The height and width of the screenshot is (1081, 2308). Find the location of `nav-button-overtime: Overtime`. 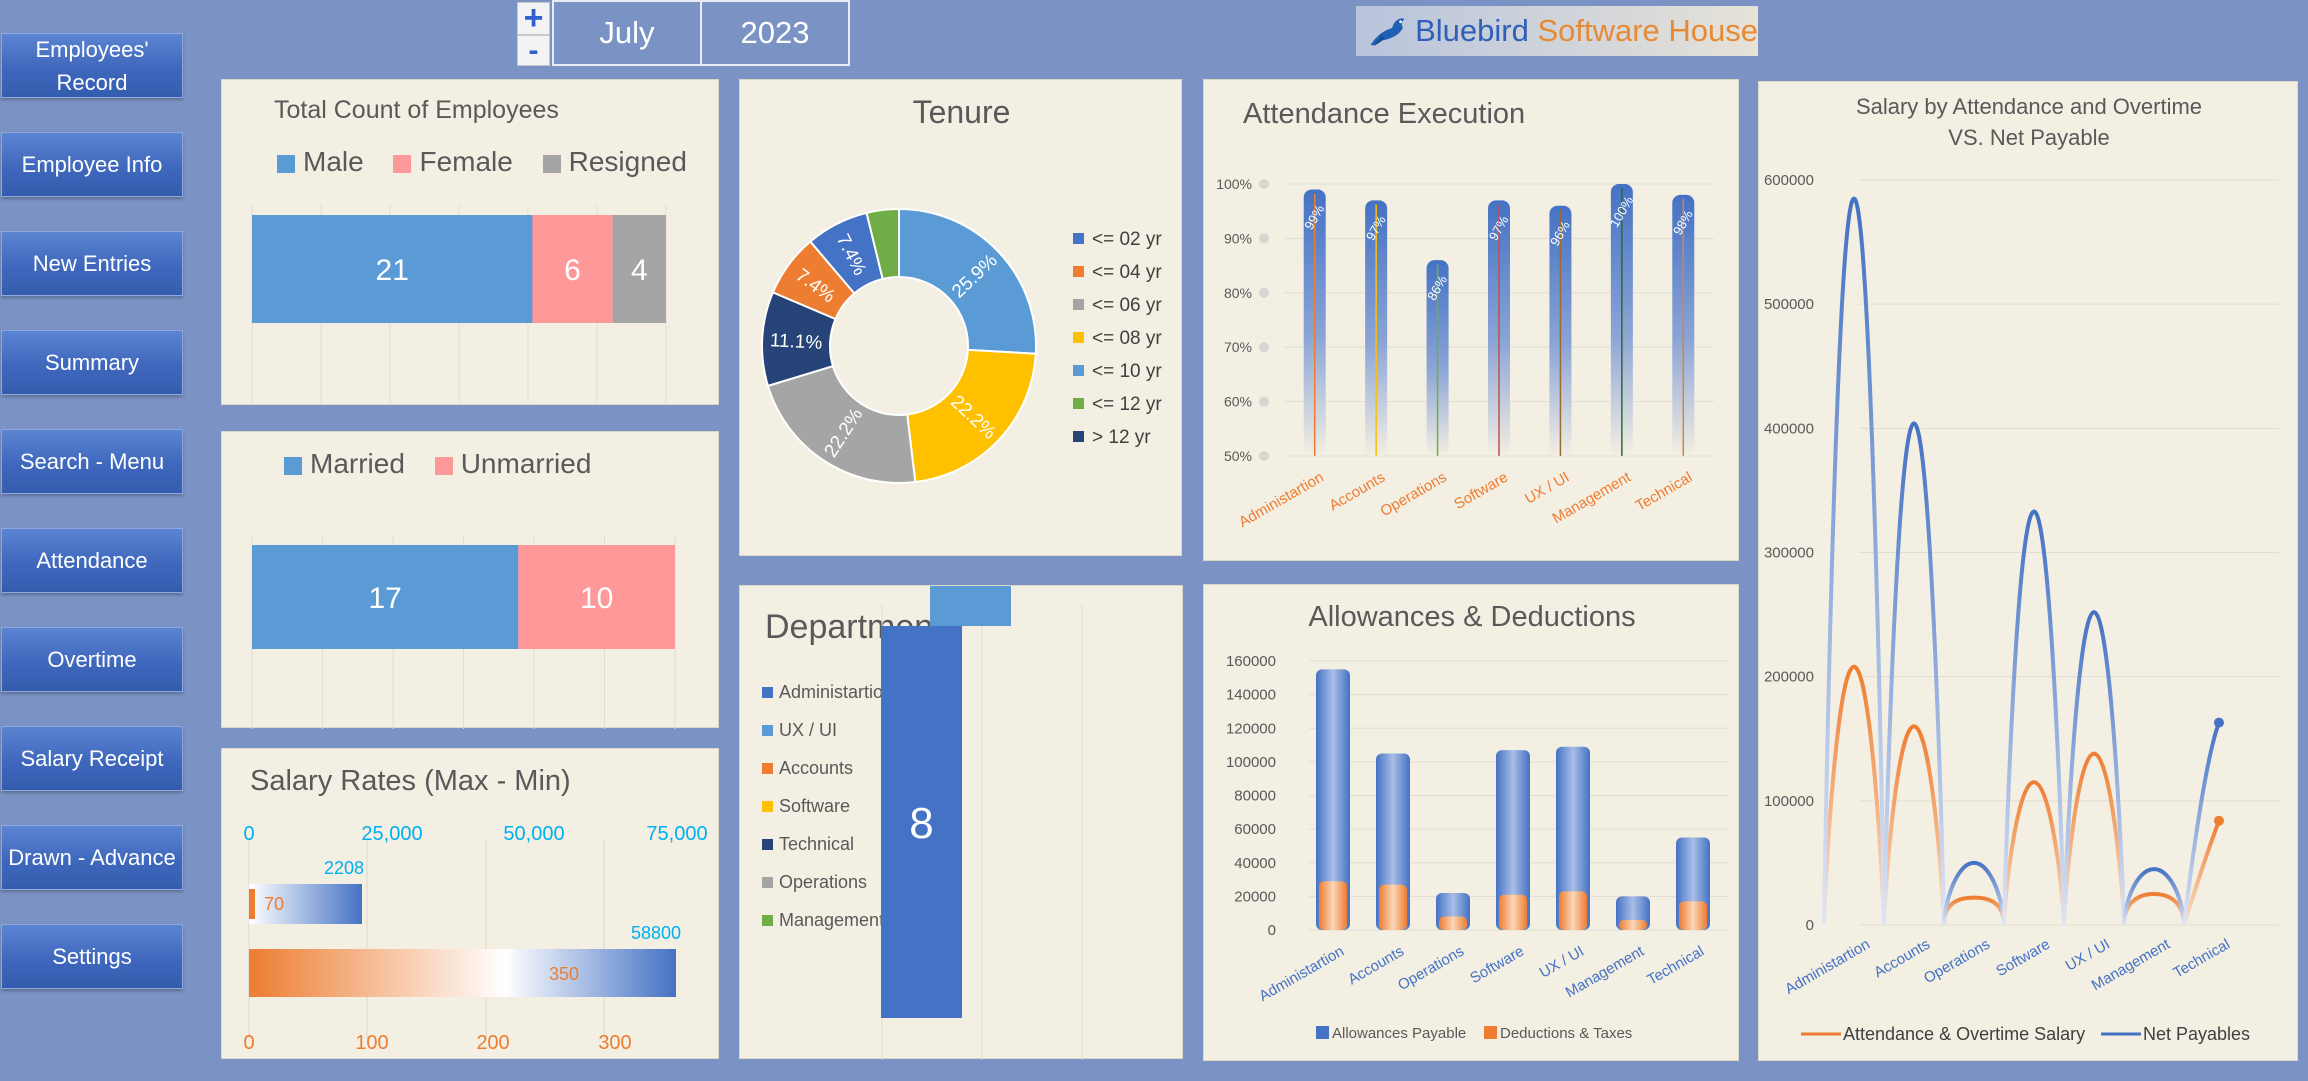

nav-button-overtime: Overtime is located at coordinates (92, 659).